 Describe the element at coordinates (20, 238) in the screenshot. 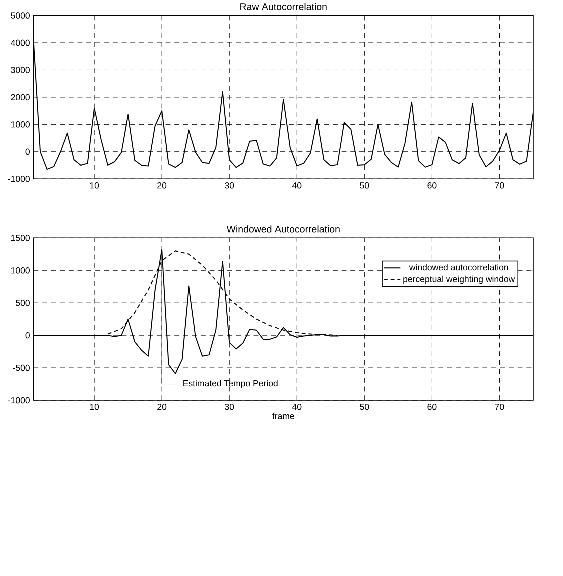

I see `y-tick-label: 1500` at that location.